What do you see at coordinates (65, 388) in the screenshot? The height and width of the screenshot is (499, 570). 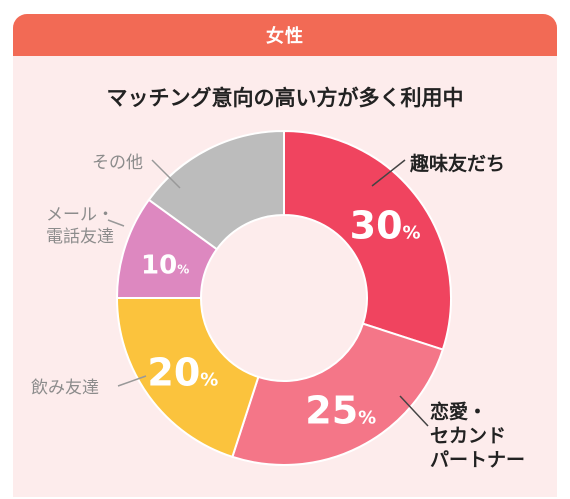 I see `label-drinking-friends: 飲み友達` at bounding box center [65, 388].